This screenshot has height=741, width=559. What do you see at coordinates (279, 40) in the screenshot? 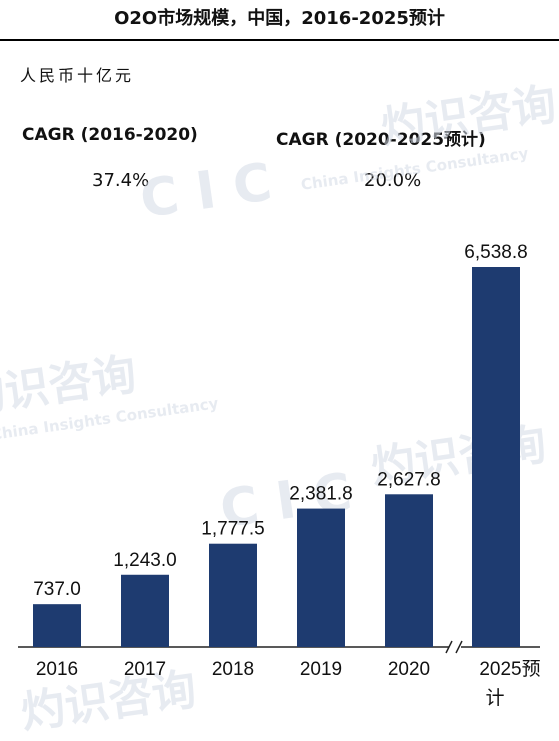
I see `title-underline` at bounding box center [279, 40].